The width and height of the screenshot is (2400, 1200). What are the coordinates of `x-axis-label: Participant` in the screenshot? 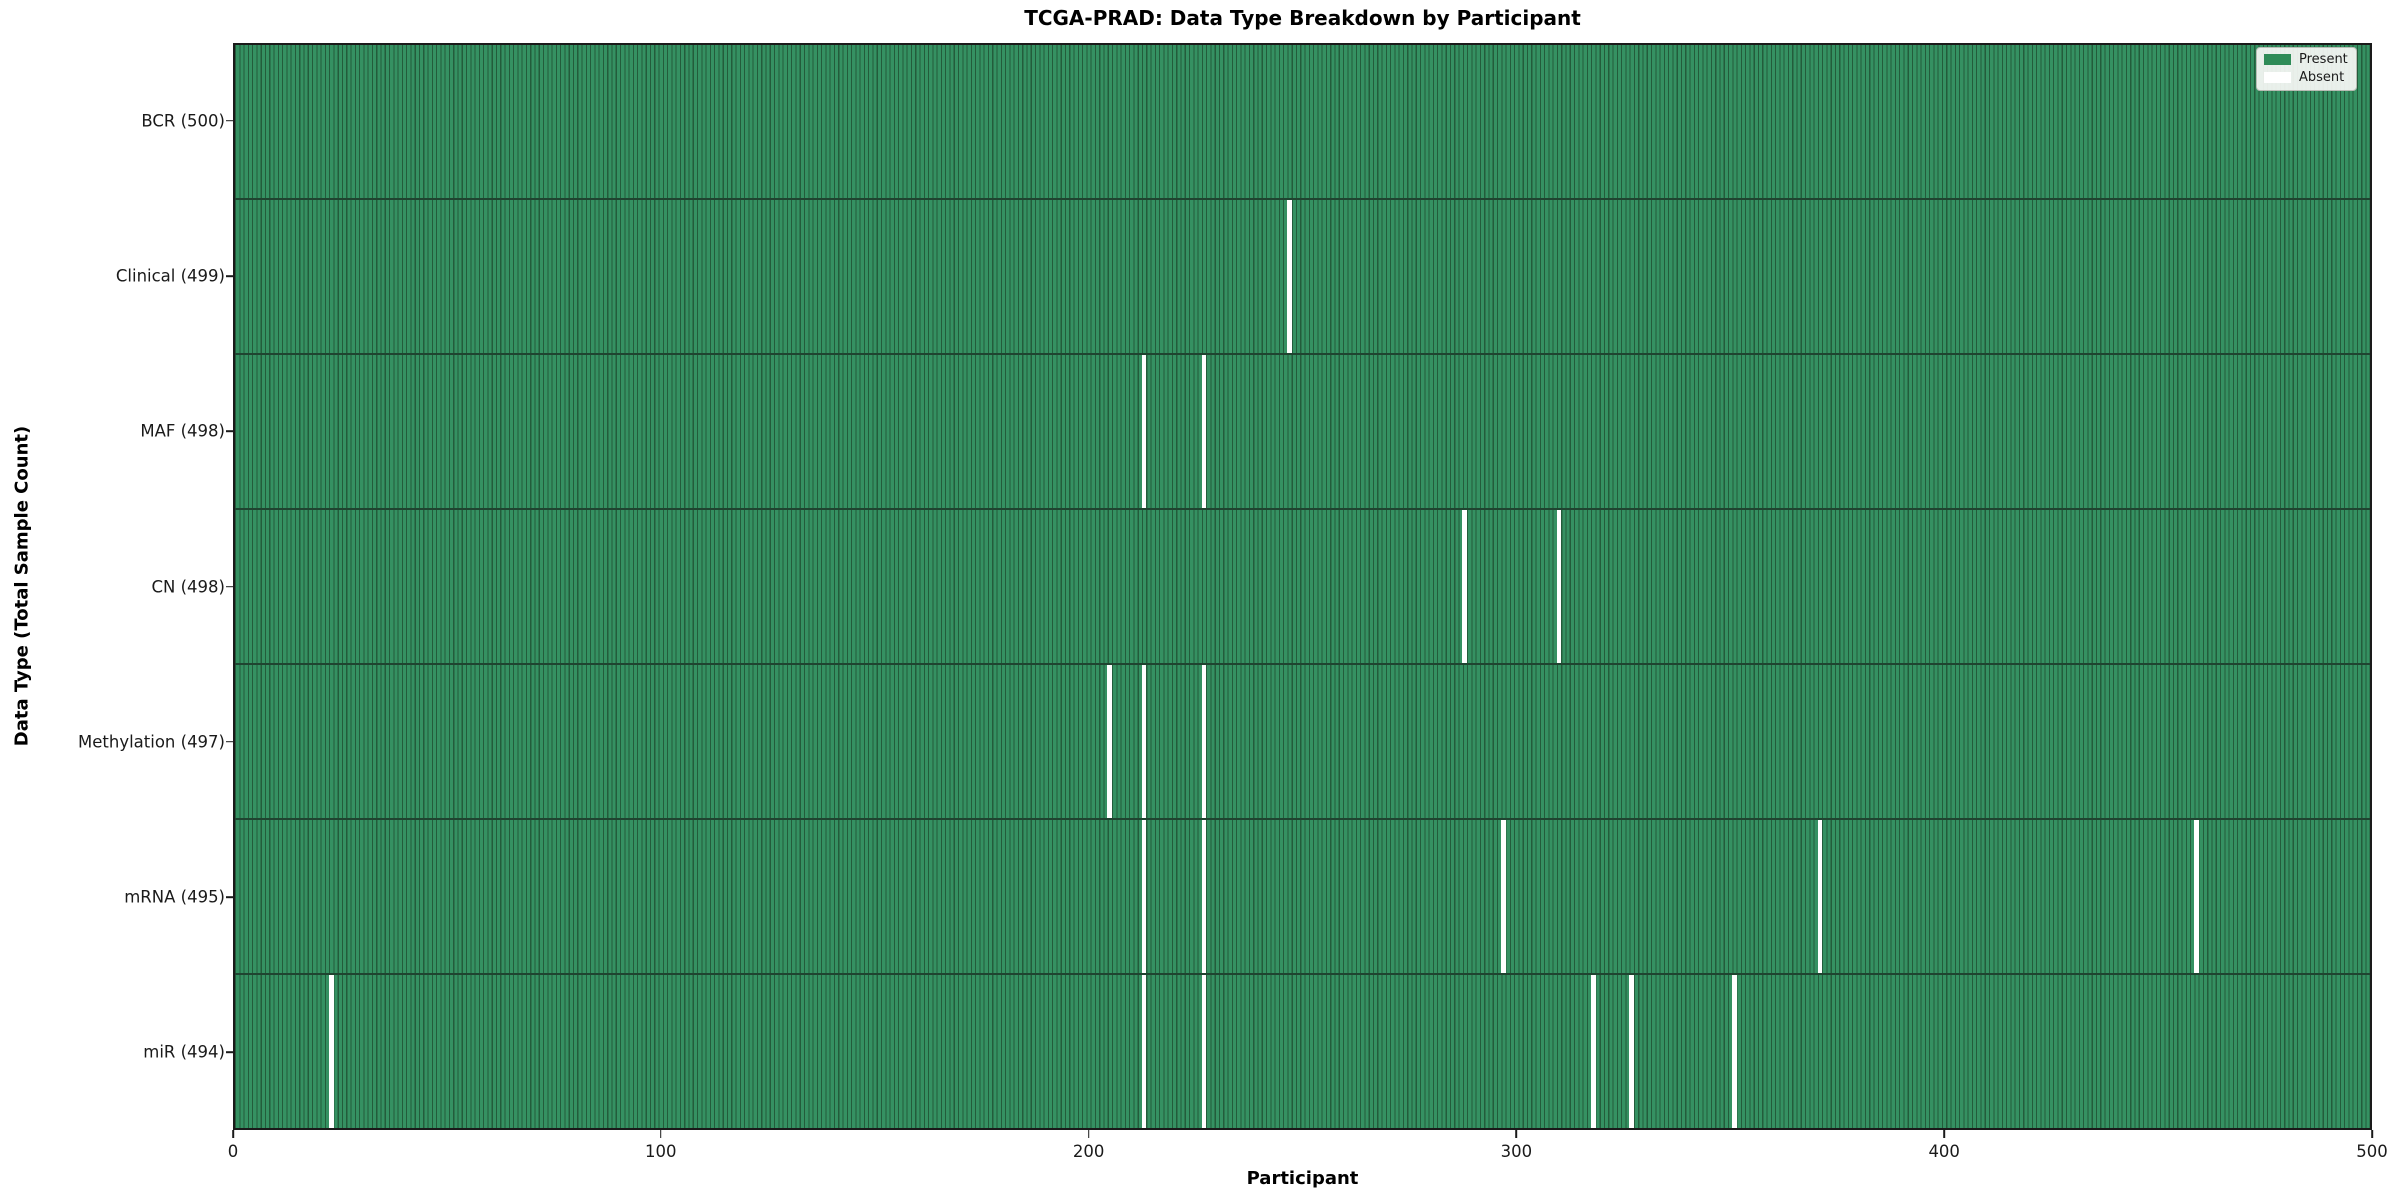 It's located at (1302, 1178).